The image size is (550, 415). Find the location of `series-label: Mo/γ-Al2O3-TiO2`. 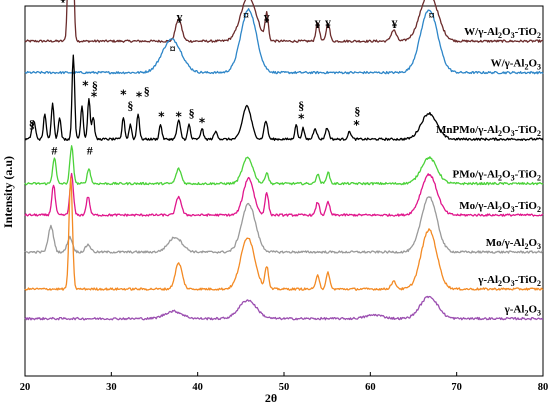

series-label: Mo/γ-Al2O3-TiO2 is located at coordinates (500, 207).